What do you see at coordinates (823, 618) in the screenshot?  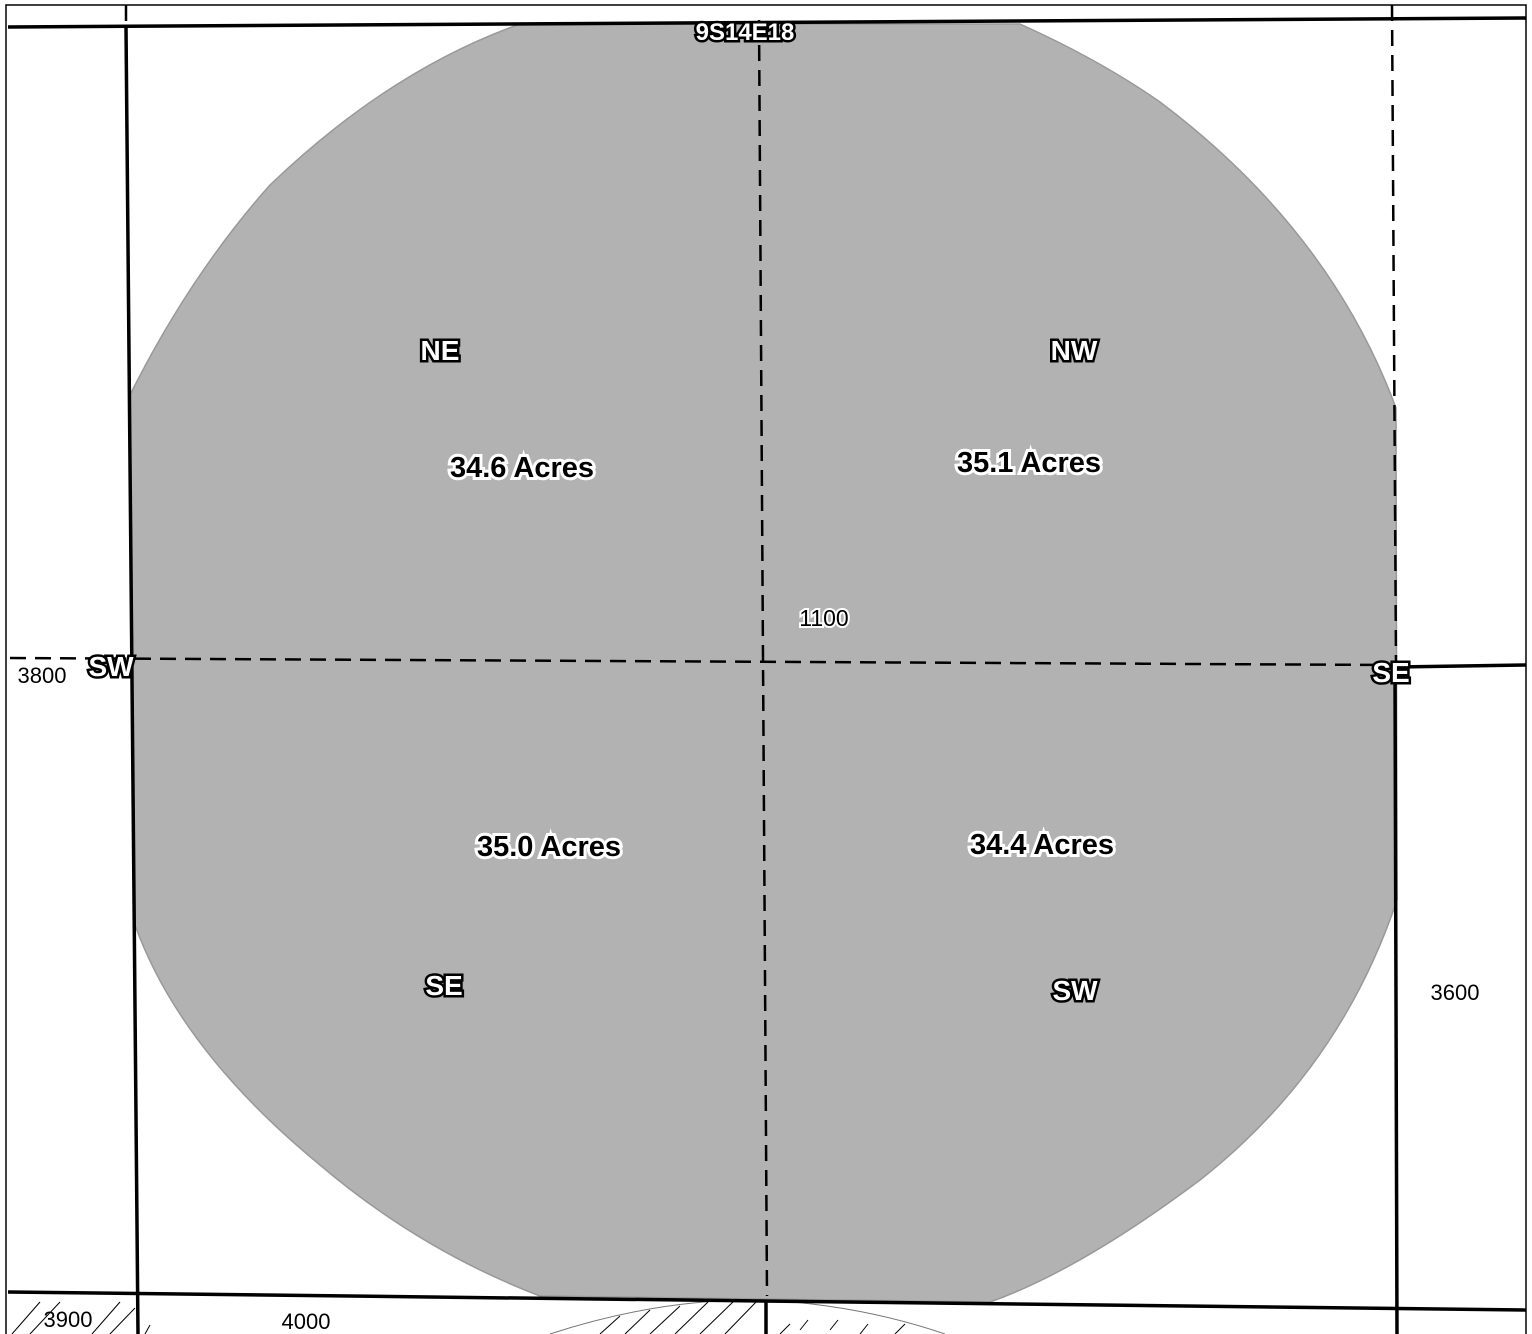 I see `parcel-number: 1100` at bounding box center [823, 618].